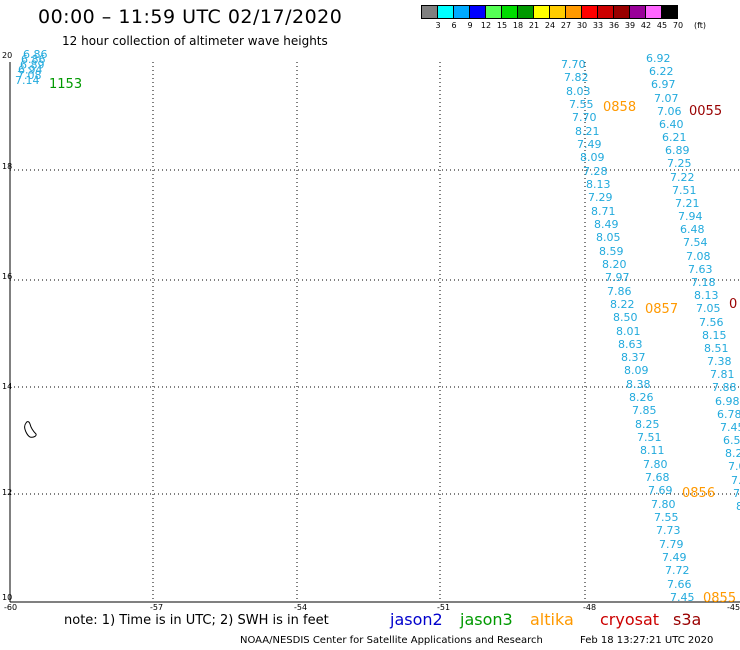 The width and height of the screenshot is (740, 650). What do you see at coordinates (668, 530) in the screenshot?
I see `swh-value-label: 7.73` at bounding box center [668, 530].